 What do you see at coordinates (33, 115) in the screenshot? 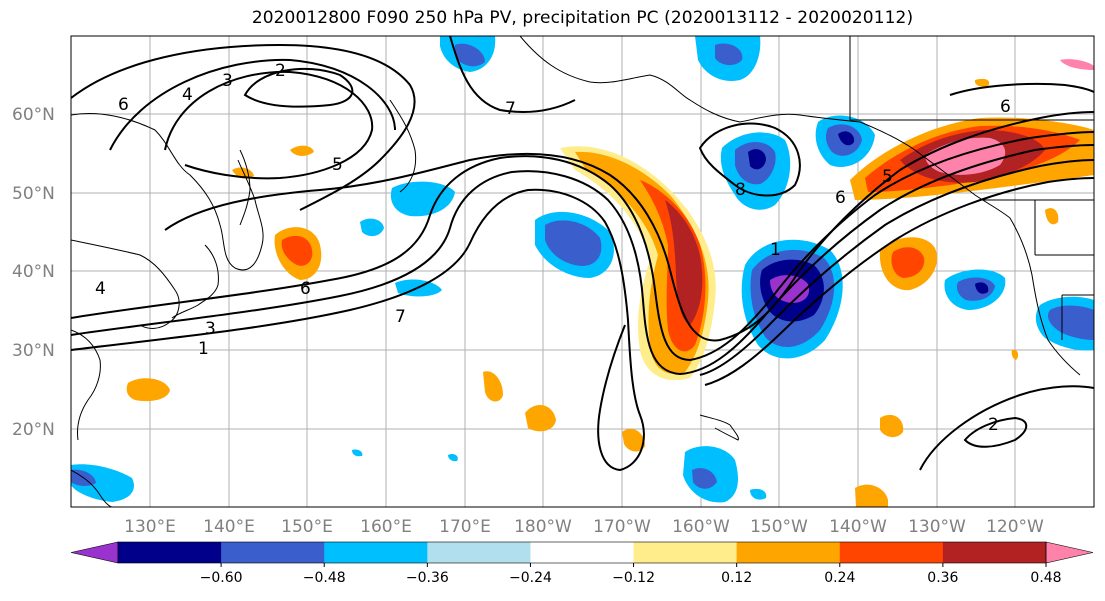
I see `lat-label: 60°N` at bounding box center [33, 115].